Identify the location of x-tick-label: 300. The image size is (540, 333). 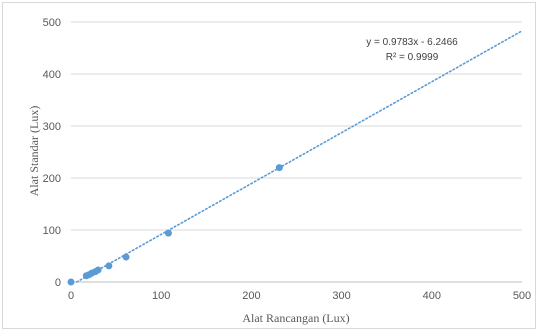
(341, 296).